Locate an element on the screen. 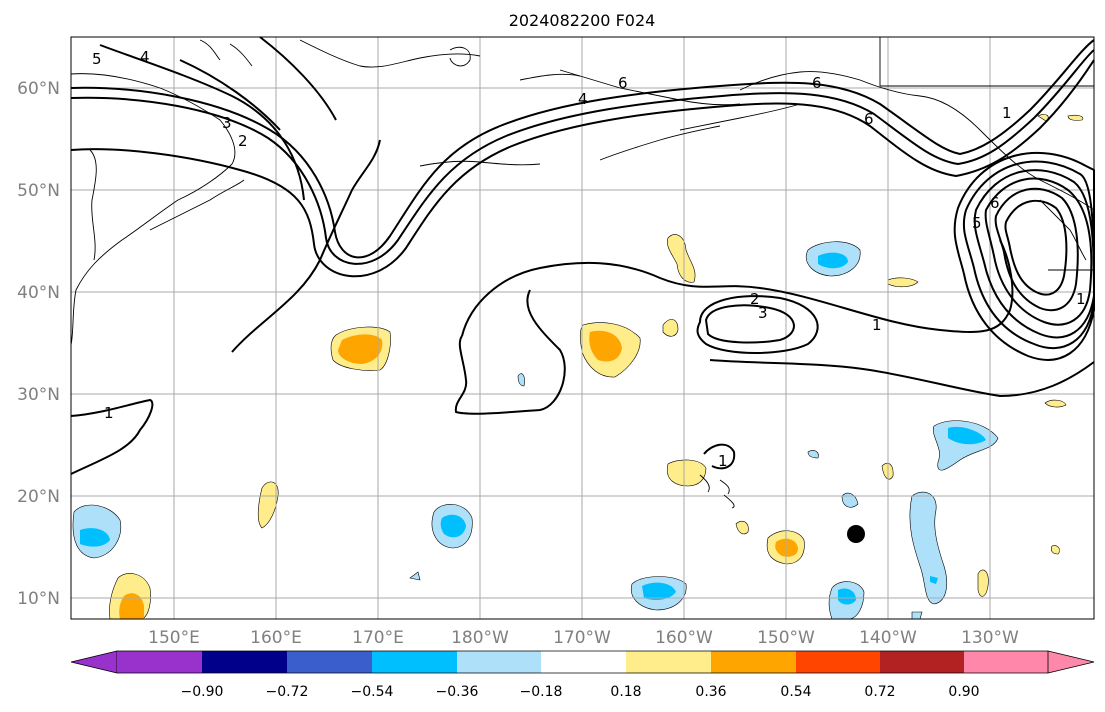  lat-label: 10°N is located at coordinates (38, 599).